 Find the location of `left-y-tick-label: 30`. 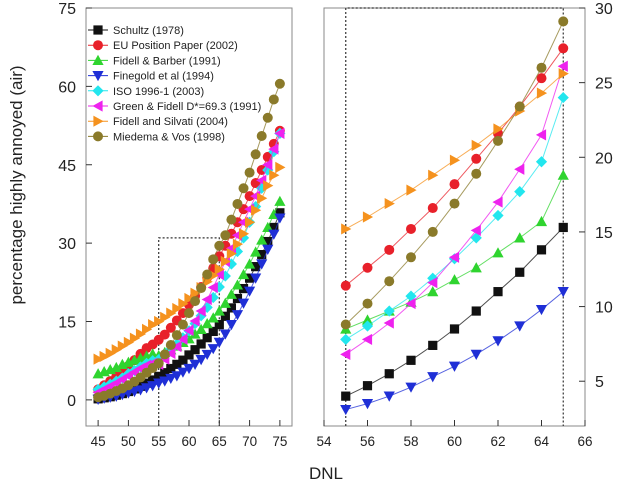

left-y-tick-label: 30 is located at coordinates (67, 244).